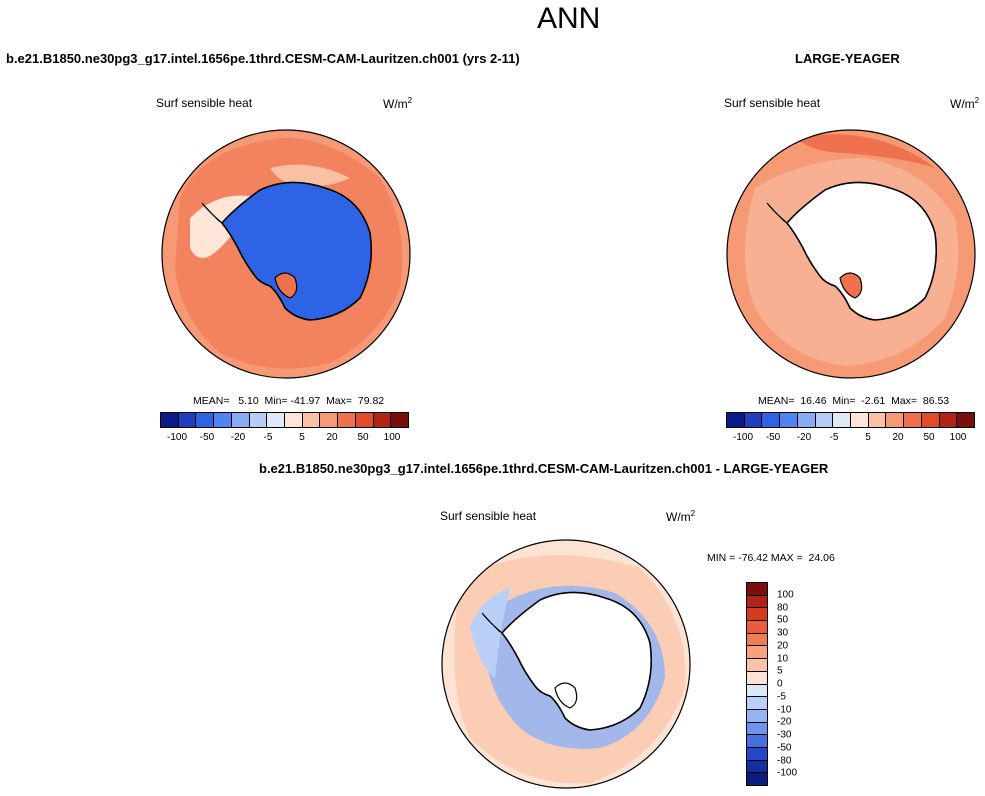 The width and height of the screenshot is (985, 796). I want to click on panel3-neg-light, so click(490, 633).